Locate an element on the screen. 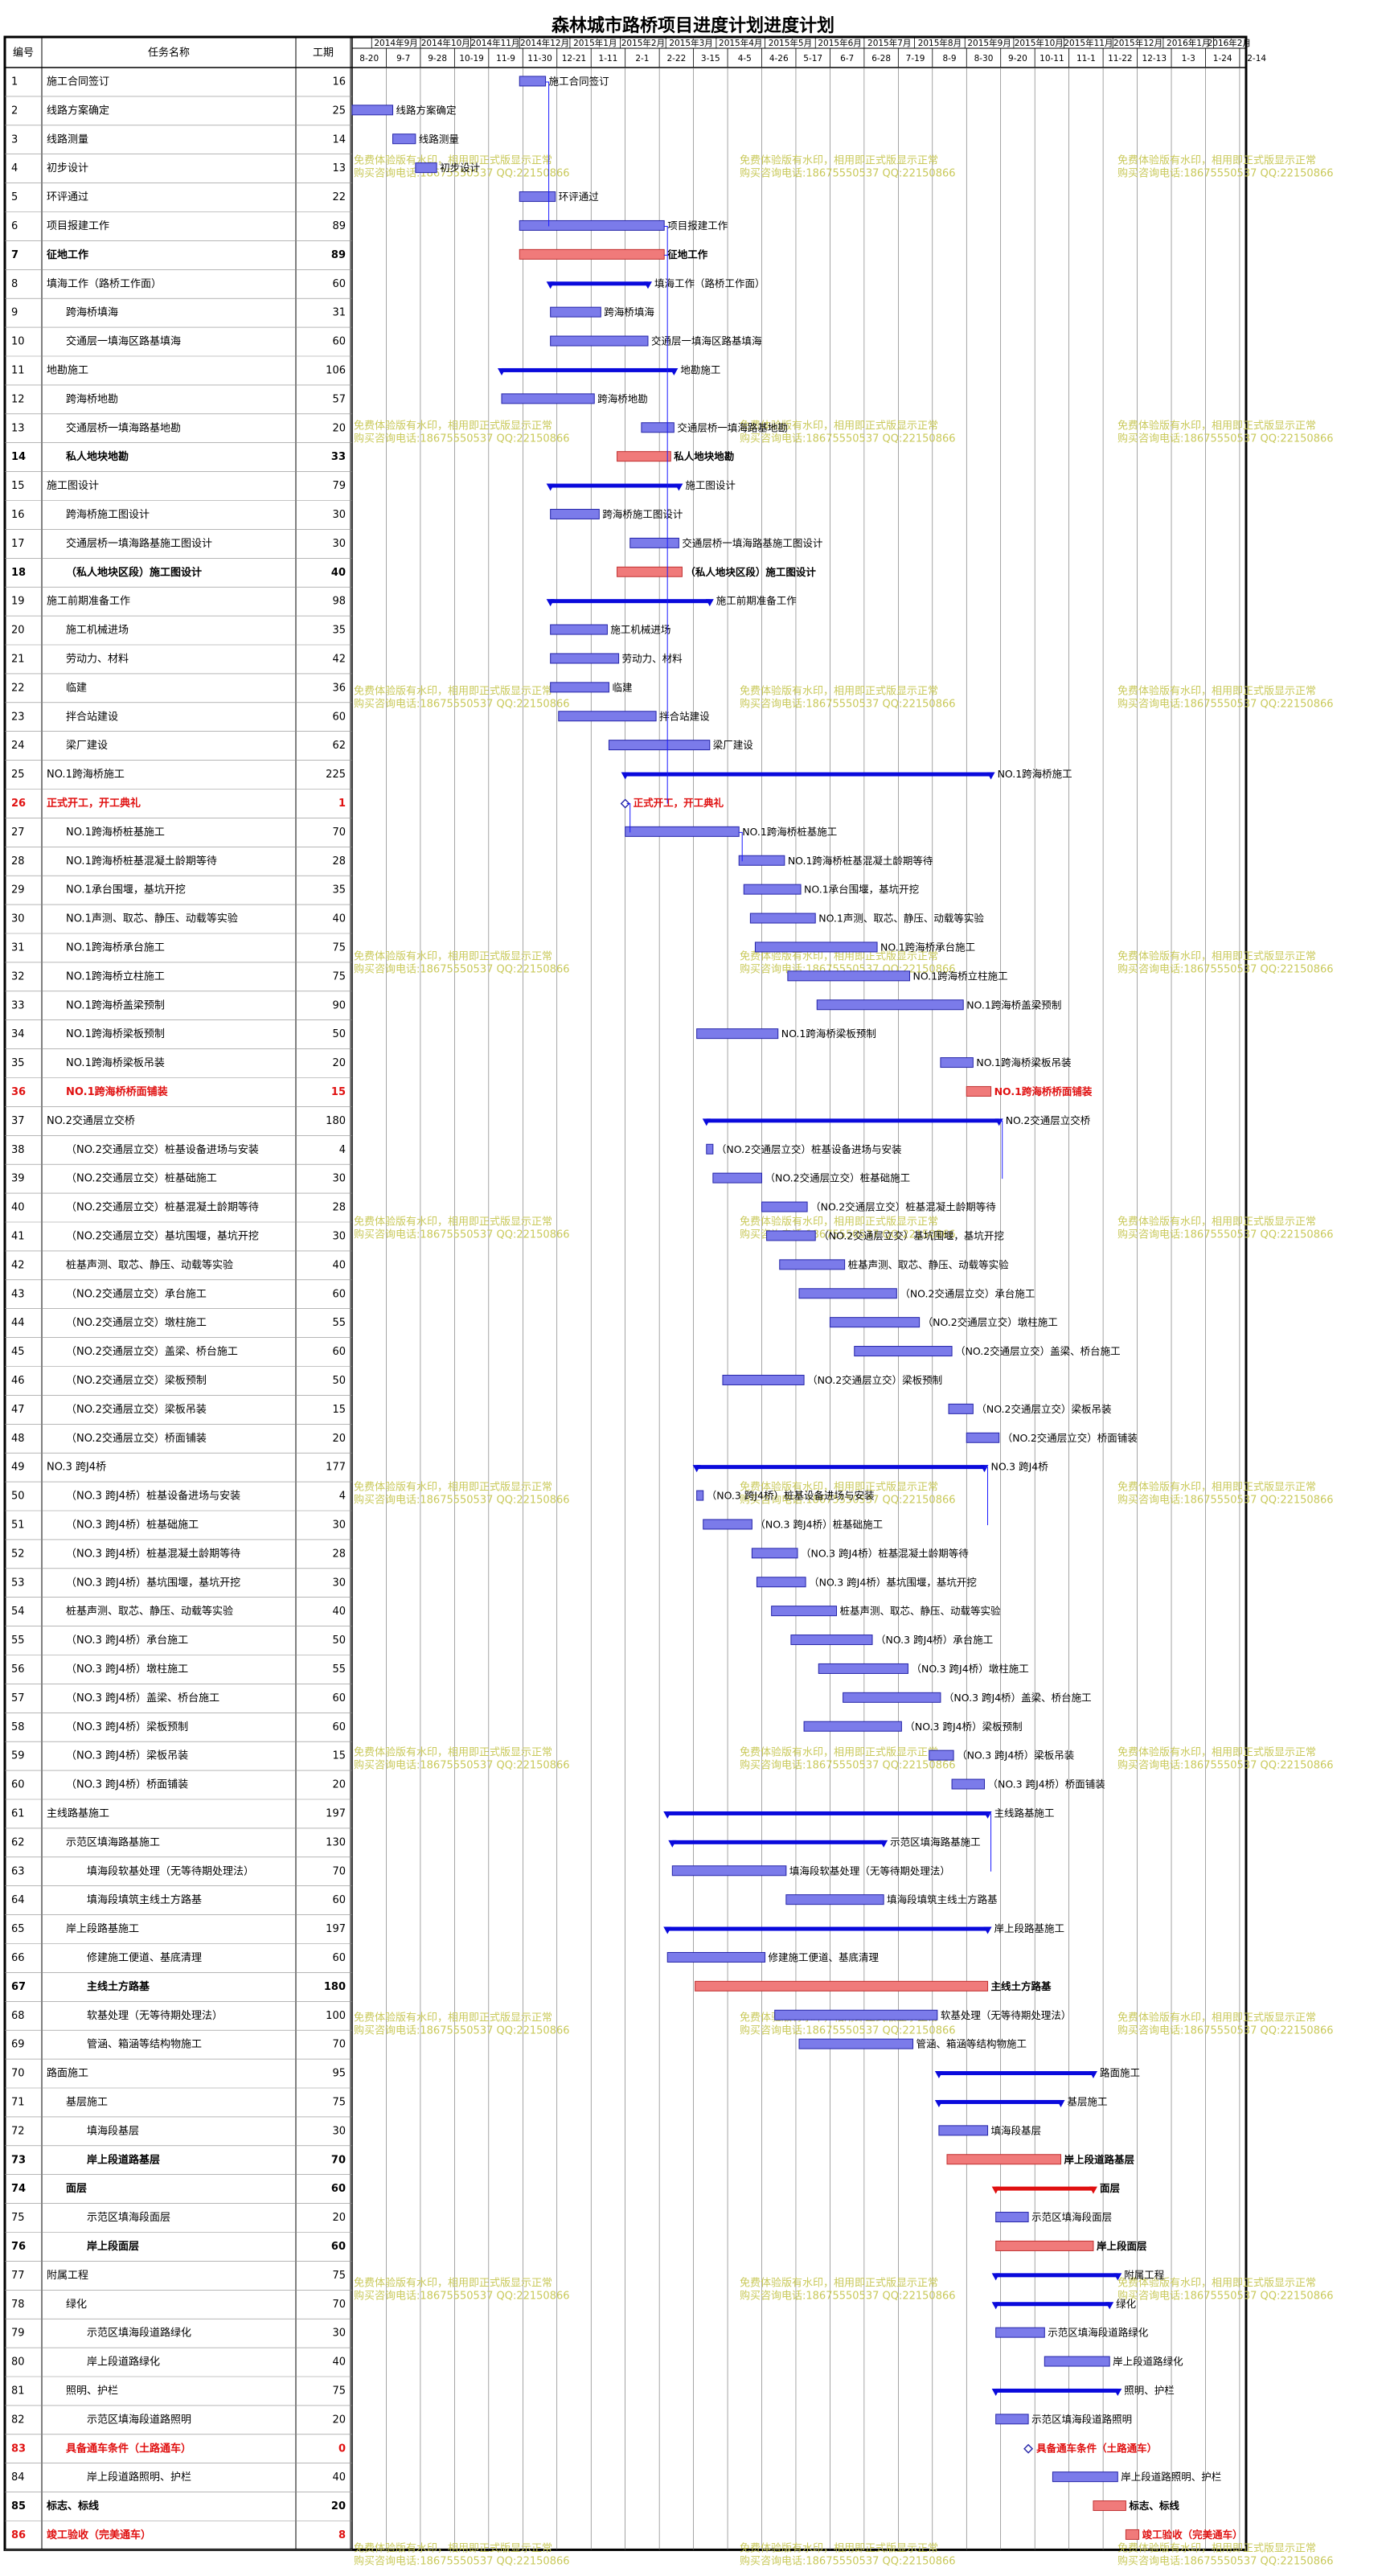 Image resolution: width=1386 pixels, height=2576 pixels. task-id: 31 is located at coordinates (18, 947).